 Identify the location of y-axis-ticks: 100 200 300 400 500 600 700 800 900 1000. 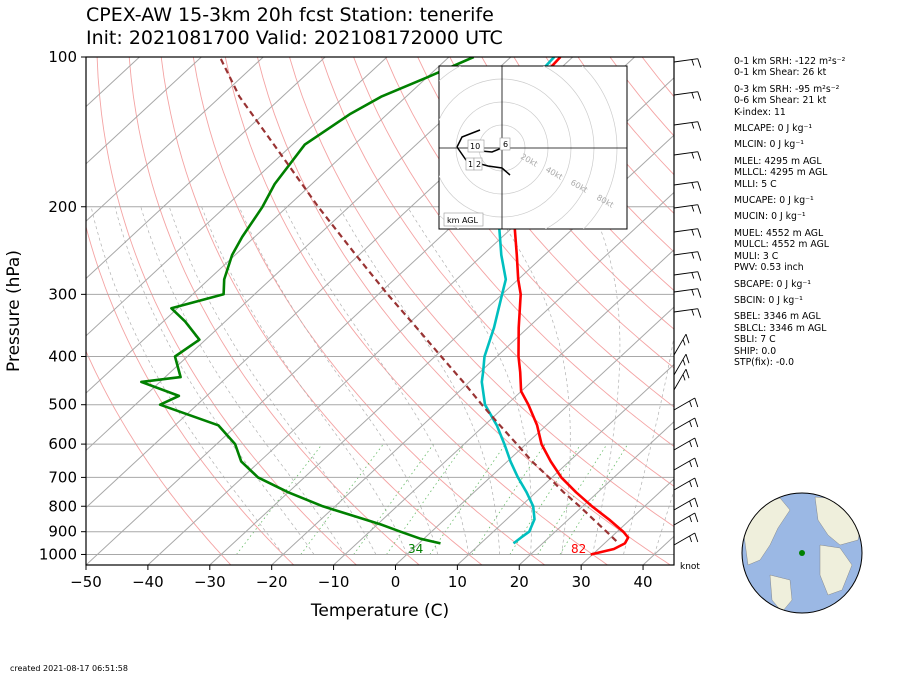
(62, 305).